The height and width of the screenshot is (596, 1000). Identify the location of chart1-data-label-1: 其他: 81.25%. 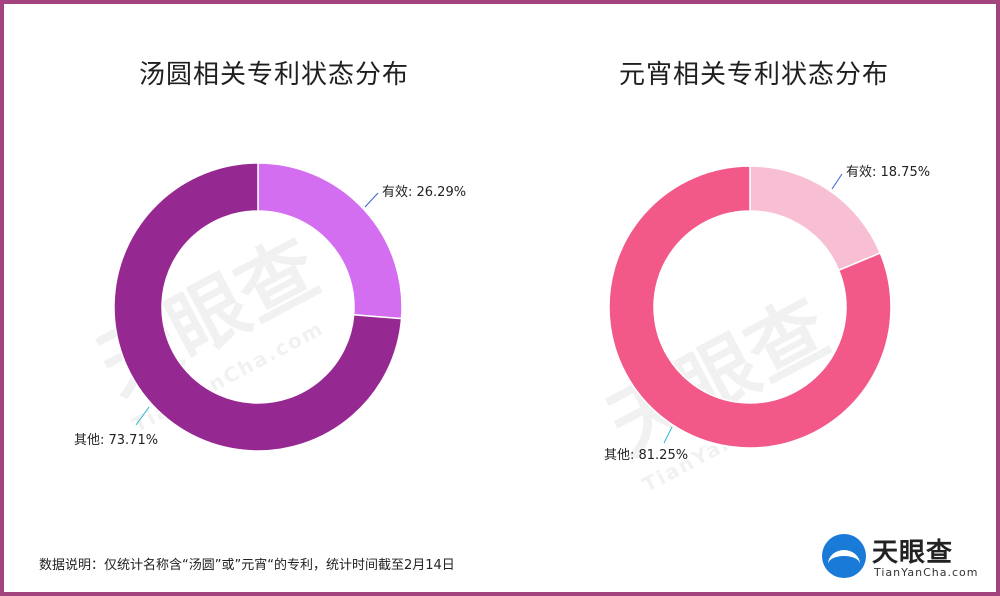
(646, 455).